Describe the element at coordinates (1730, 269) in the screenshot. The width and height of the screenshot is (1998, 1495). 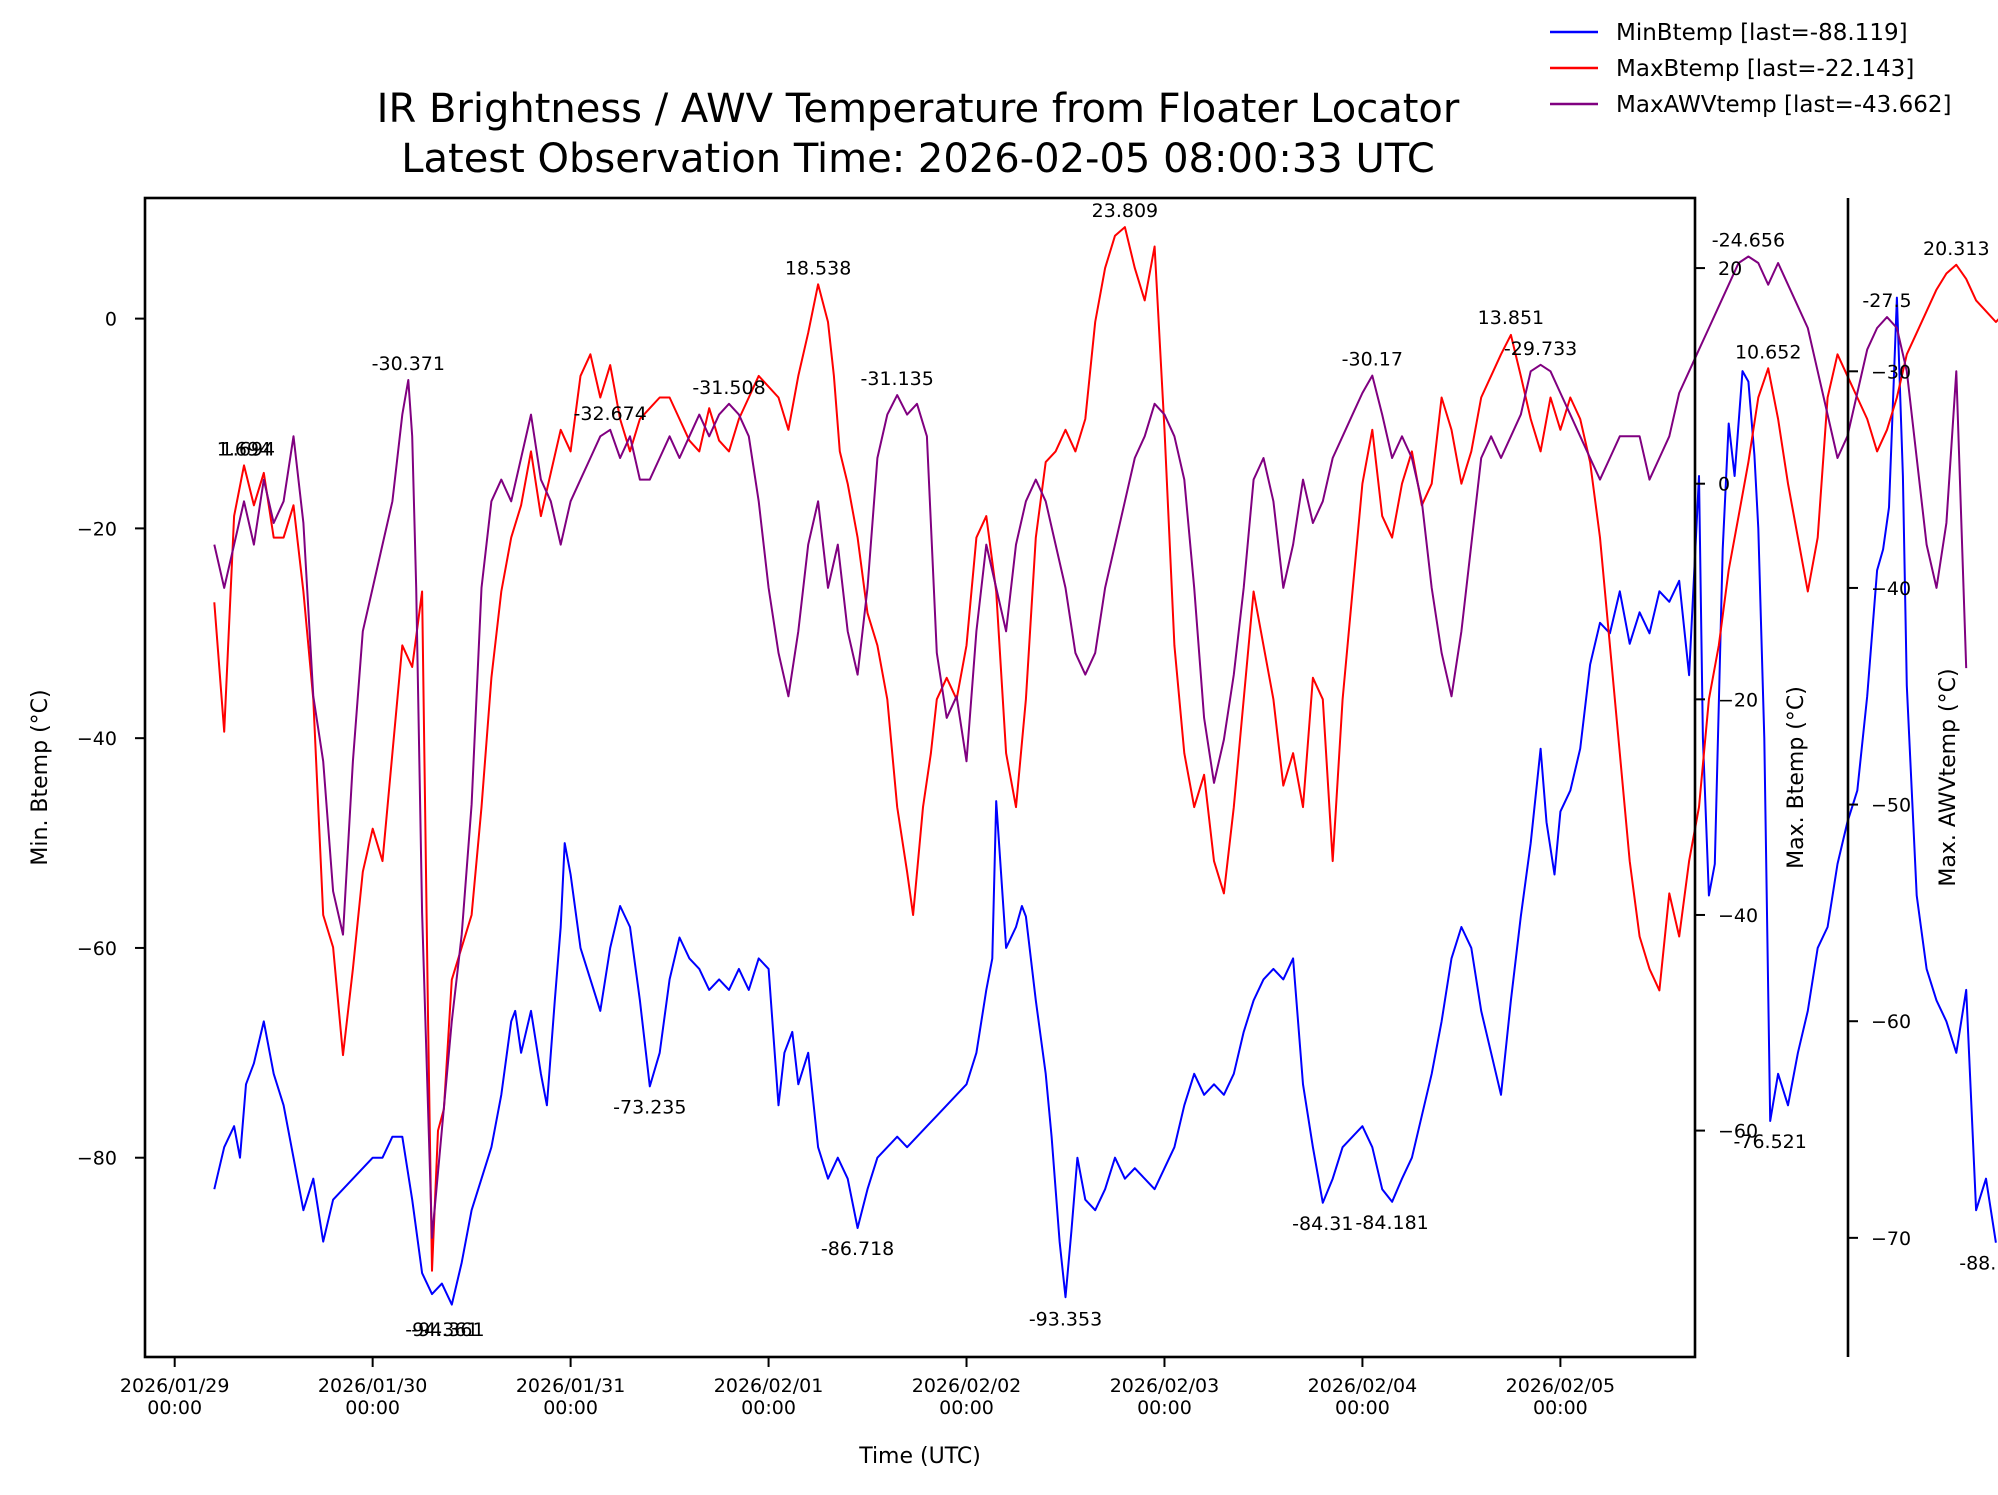
I see `y-tick-label: 20` at that location.